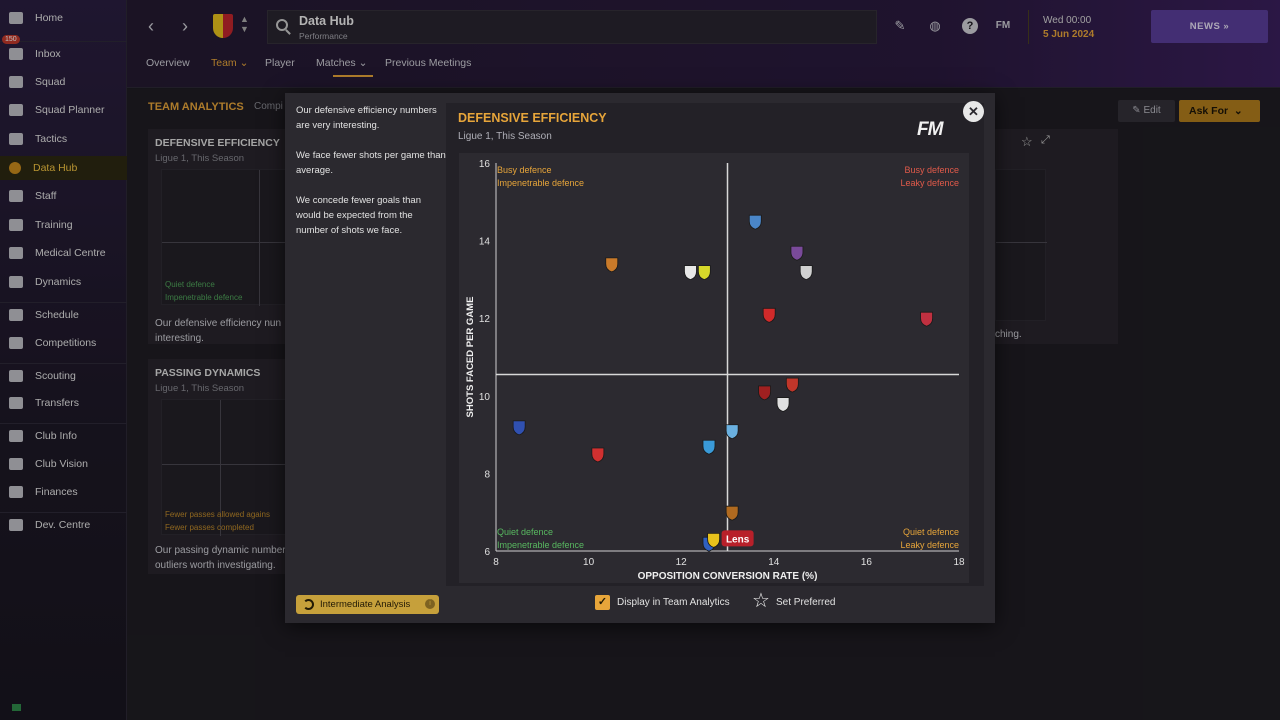 Image resolution: width=1280 pixels, height=720 pixels. Describe the element at coordinates (58, 282) in the screenshot. I see `sidebar-item-label: Dynamics` at that location.